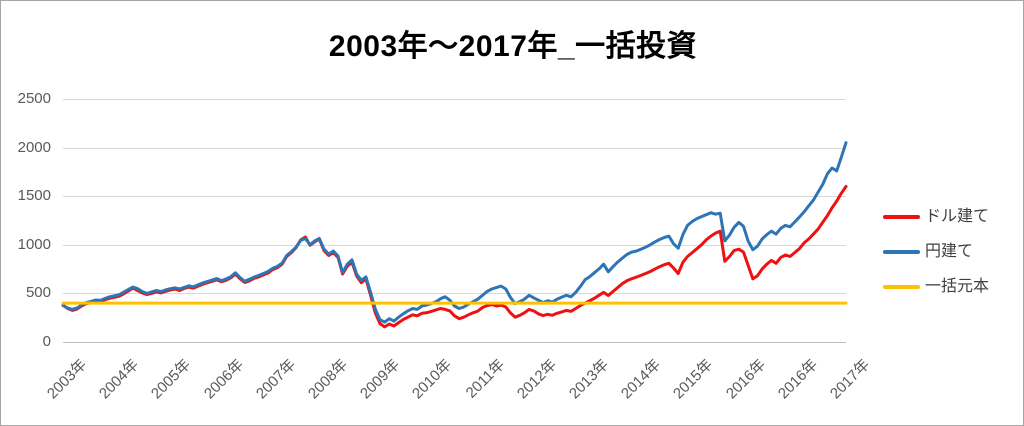 The width and height of the screenshot is (1024, 426). I want to click on y-tick-label-0: 0, so click(46, 341).